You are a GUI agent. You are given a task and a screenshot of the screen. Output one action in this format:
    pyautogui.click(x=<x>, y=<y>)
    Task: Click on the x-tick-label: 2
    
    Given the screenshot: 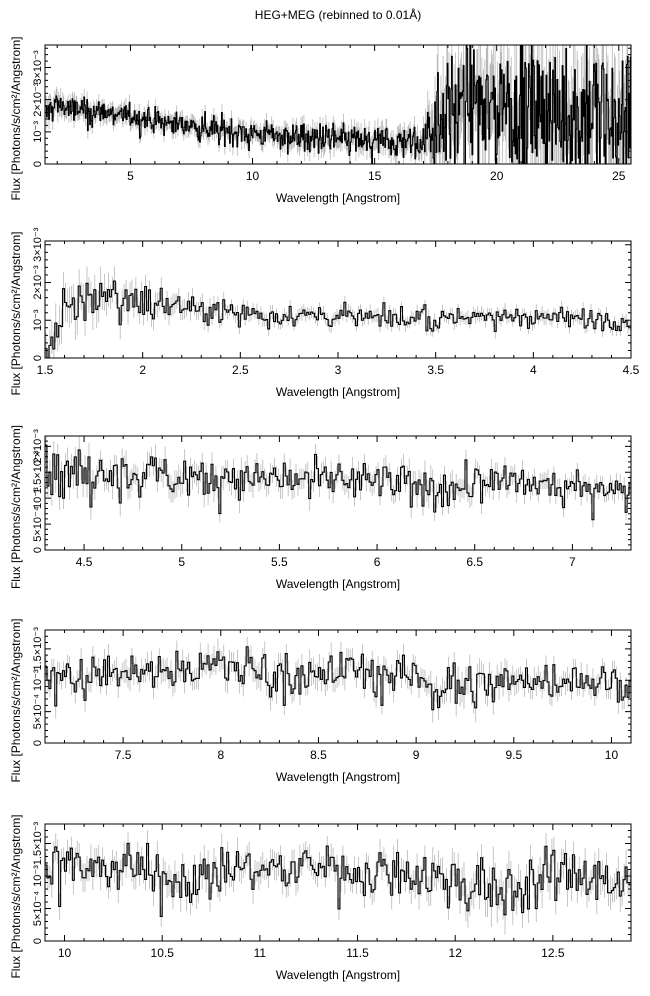 What is the action you would take?
    pyautogui.click(x=142, y=370)
    